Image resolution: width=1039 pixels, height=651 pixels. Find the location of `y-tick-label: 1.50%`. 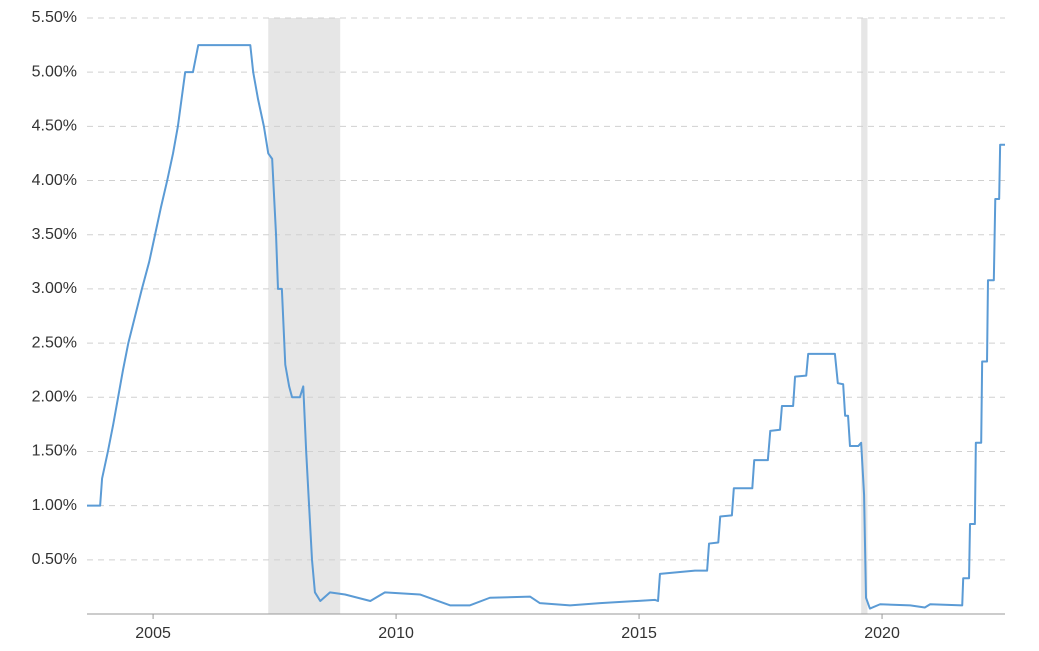

y-tick-label: 1.50% is located at coordinates (54, 451).